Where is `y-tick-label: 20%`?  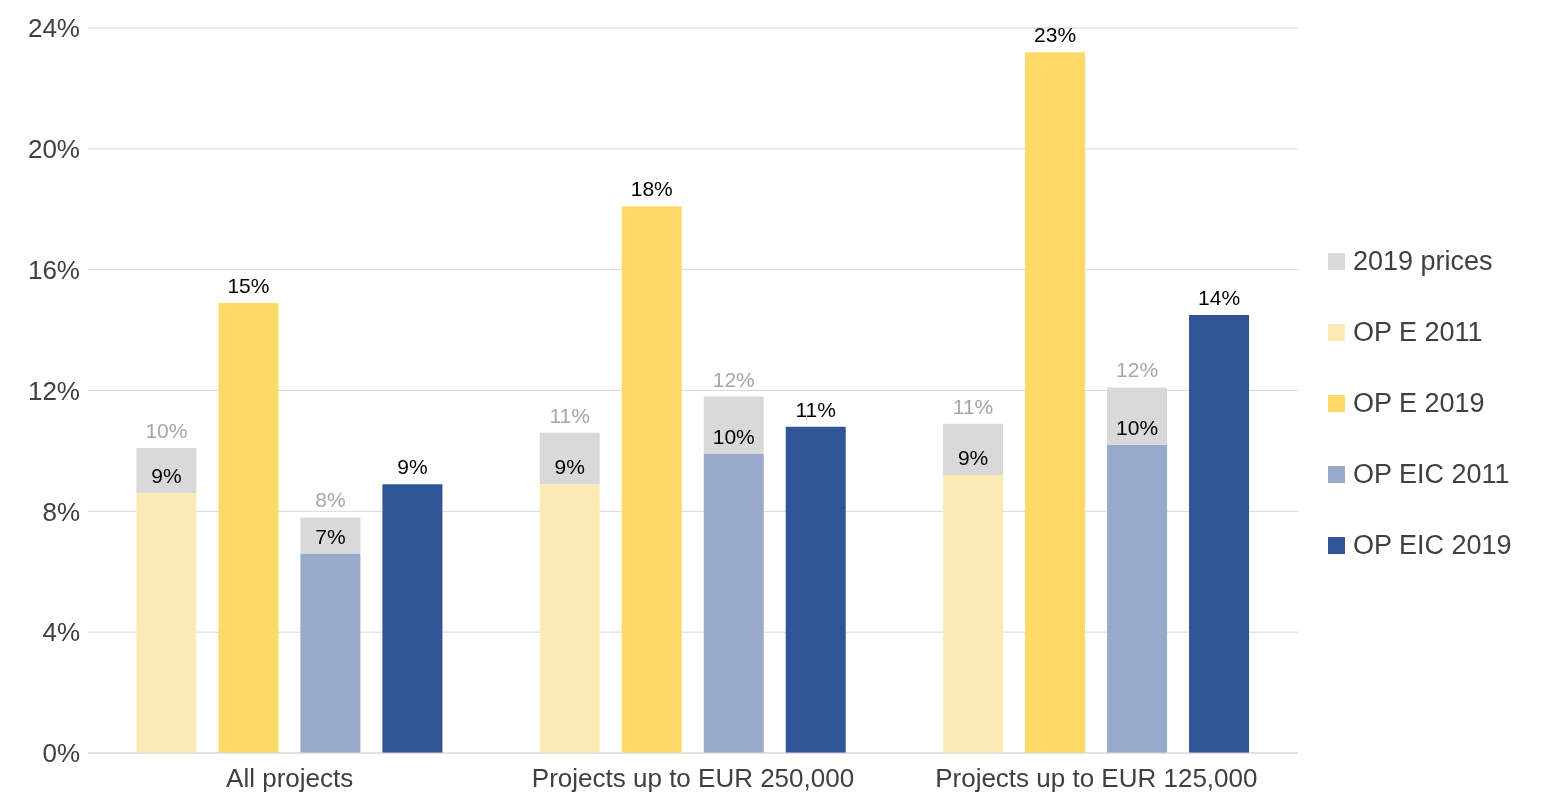 y-tick-label: 20% is located at coordinates (53, 149).